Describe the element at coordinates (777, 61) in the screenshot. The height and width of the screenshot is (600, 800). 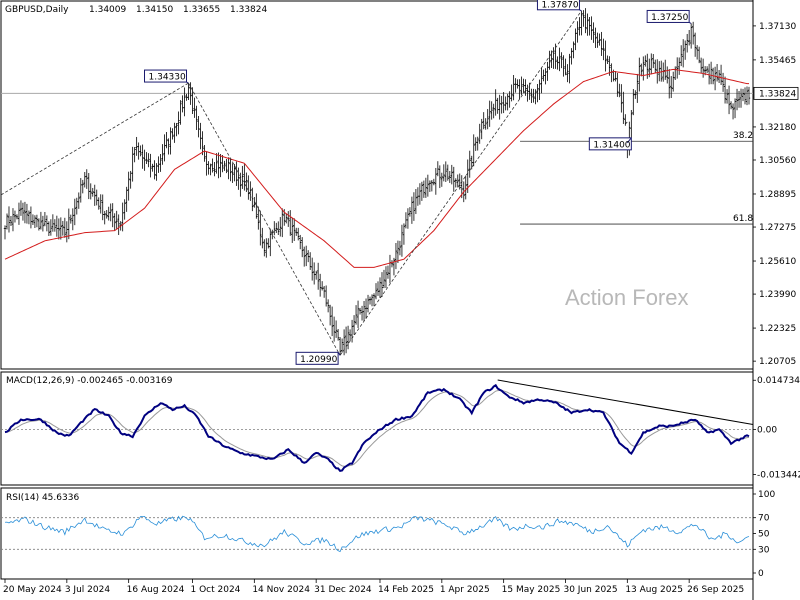
I see `price-axis-label: 1.35465` at that location.